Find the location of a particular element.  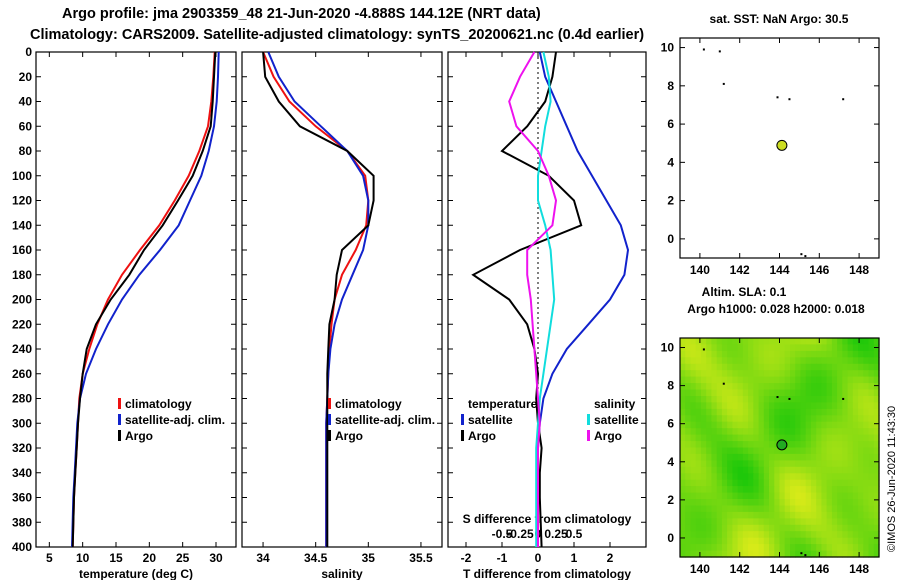

x-tick-label: 35 is located at coordinates (369, 558).